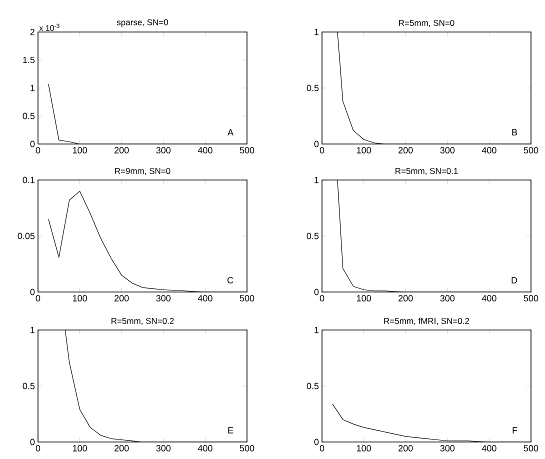 The width and height of the screenshot is (545, 459). I want to click on y-tick-label: 0.1, so click(28, 180).